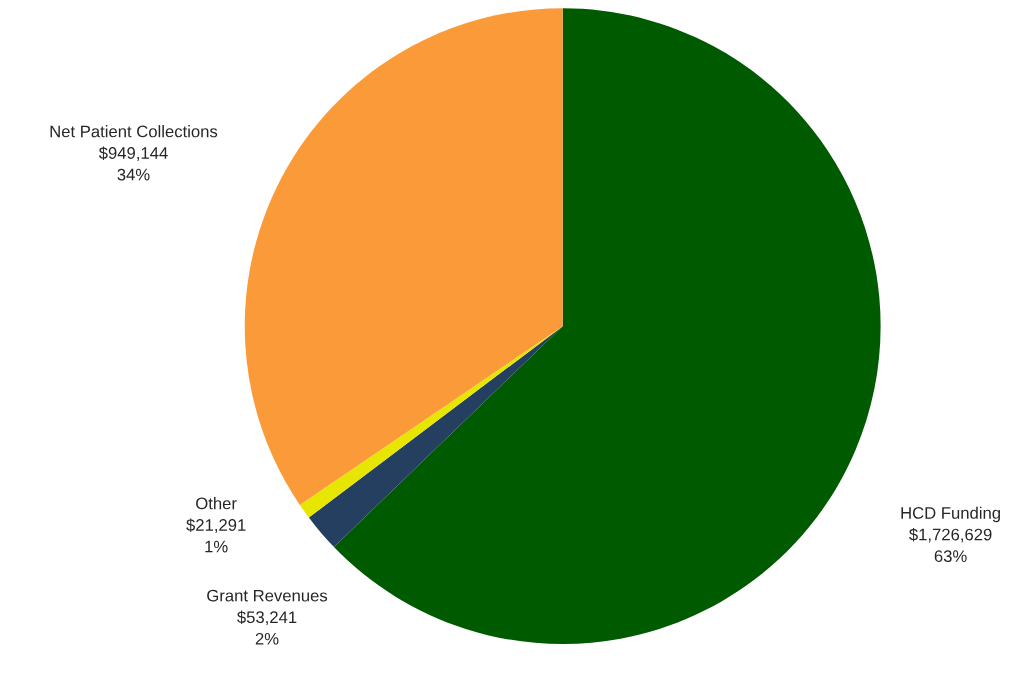 The image size is (1024, 683). What do you see at coordinates (134, 131) in the screenshot?
I see `slice-label: Net Patient Collections` at bounding box center [134, 131].